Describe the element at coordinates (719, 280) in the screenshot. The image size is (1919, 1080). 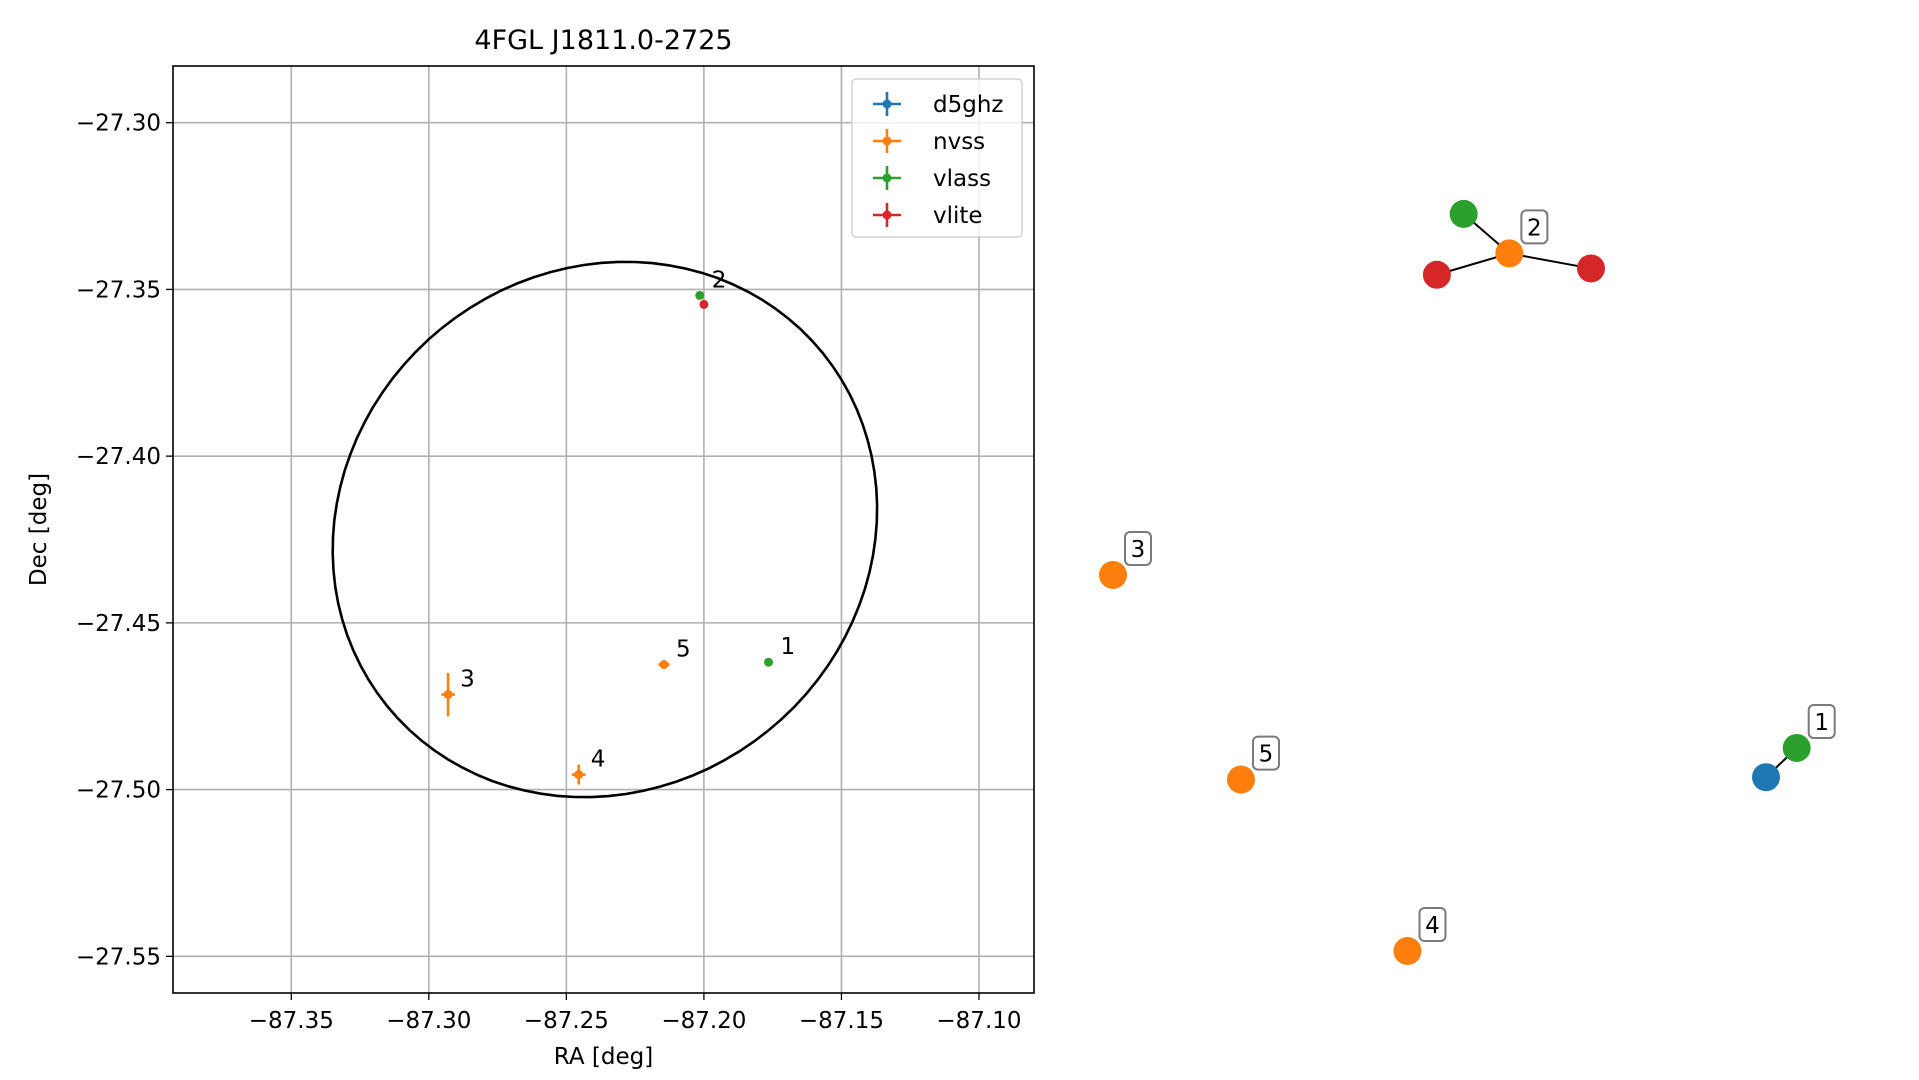
I see `point-label: 2` at that location.